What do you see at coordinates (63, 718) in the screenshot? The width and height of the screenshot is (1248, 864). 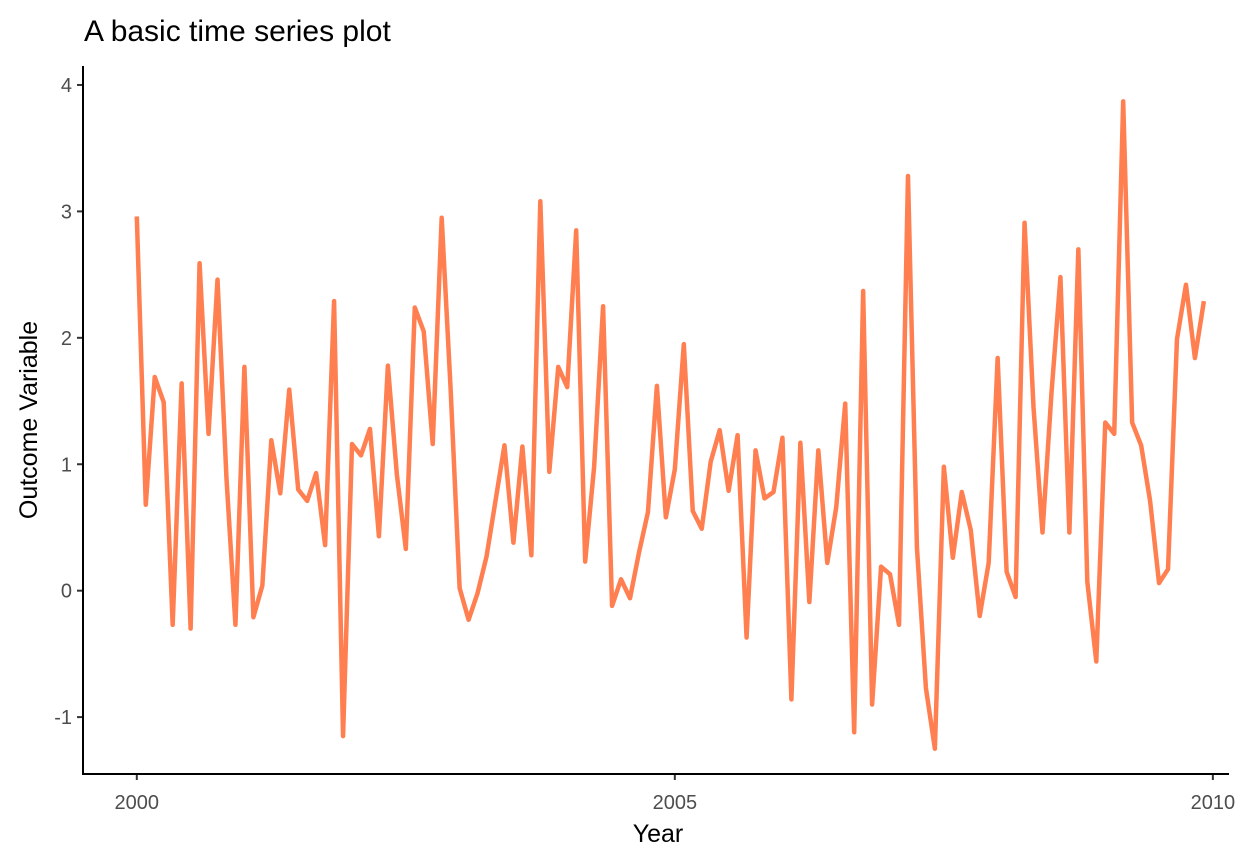 I see `y-tick-label: -1` at bounding box center [63, 718].